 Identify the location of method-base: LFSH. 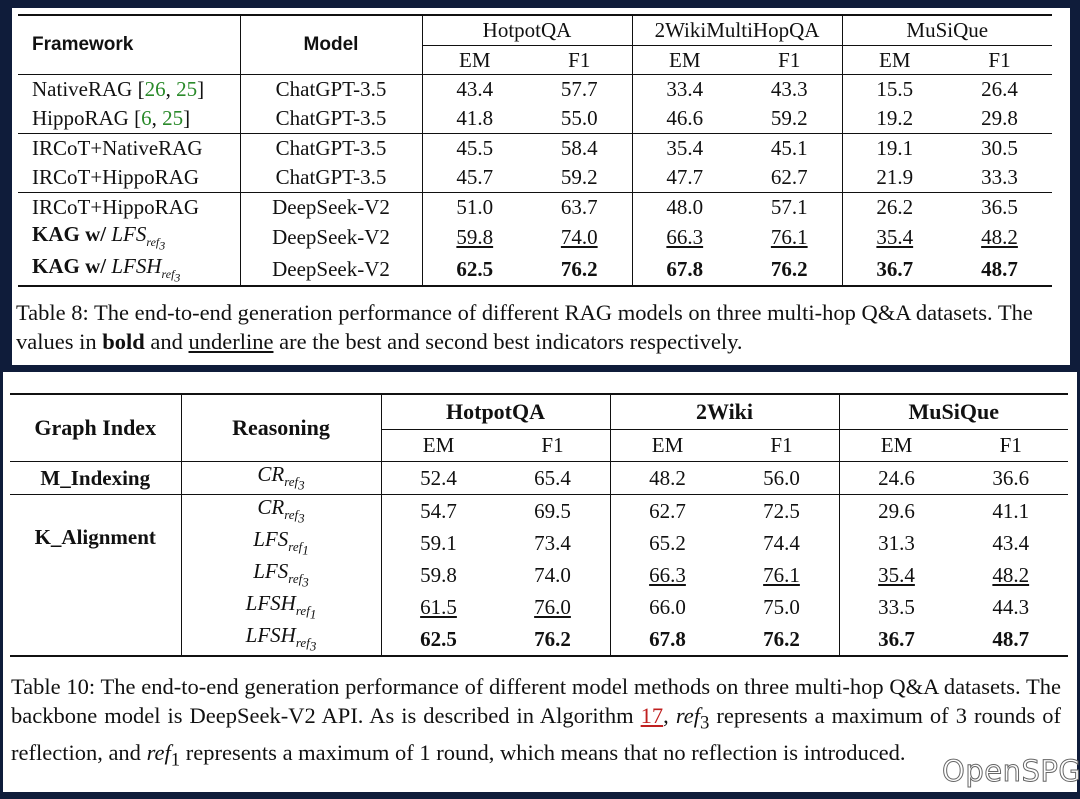
(136, 265).